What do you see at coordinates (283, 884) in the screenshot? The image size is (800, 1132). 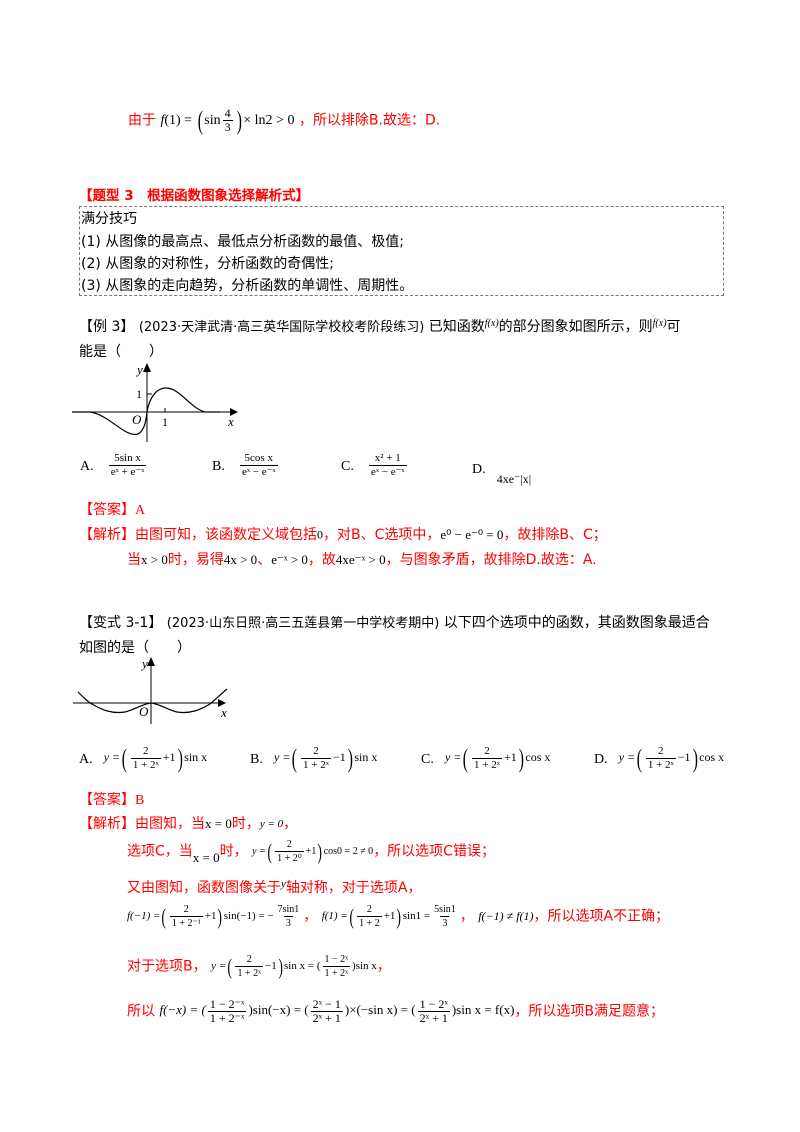 I see `math: y` at bounding box center [283, 884].